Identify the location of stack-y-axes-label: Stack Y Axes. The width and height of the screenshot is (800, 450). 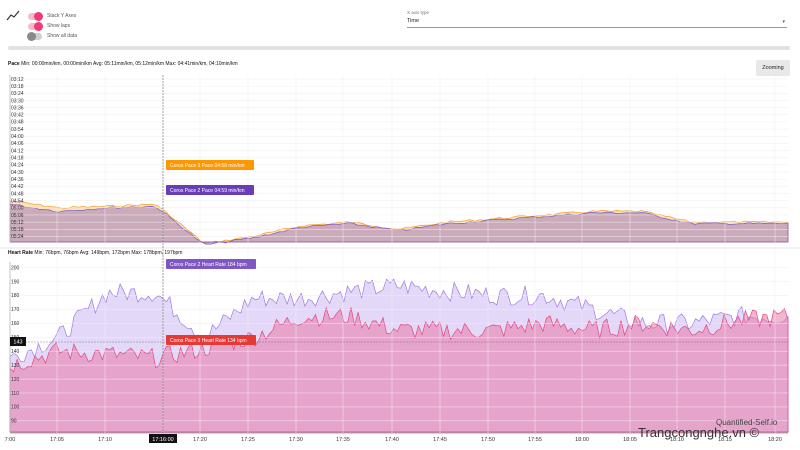
(62, 16).